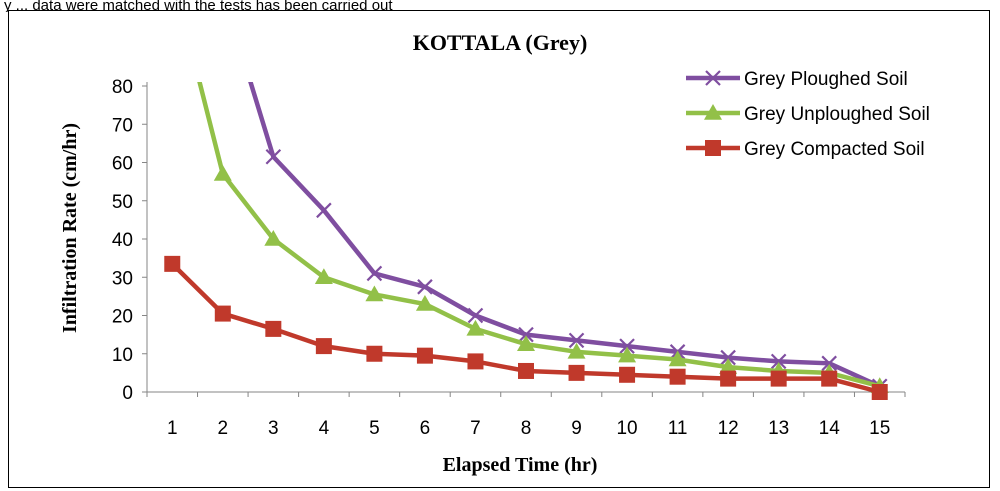 The height and width of the screenshot is (491, 1000). I want to click on x-tick-label: 1, so click(172, 428).